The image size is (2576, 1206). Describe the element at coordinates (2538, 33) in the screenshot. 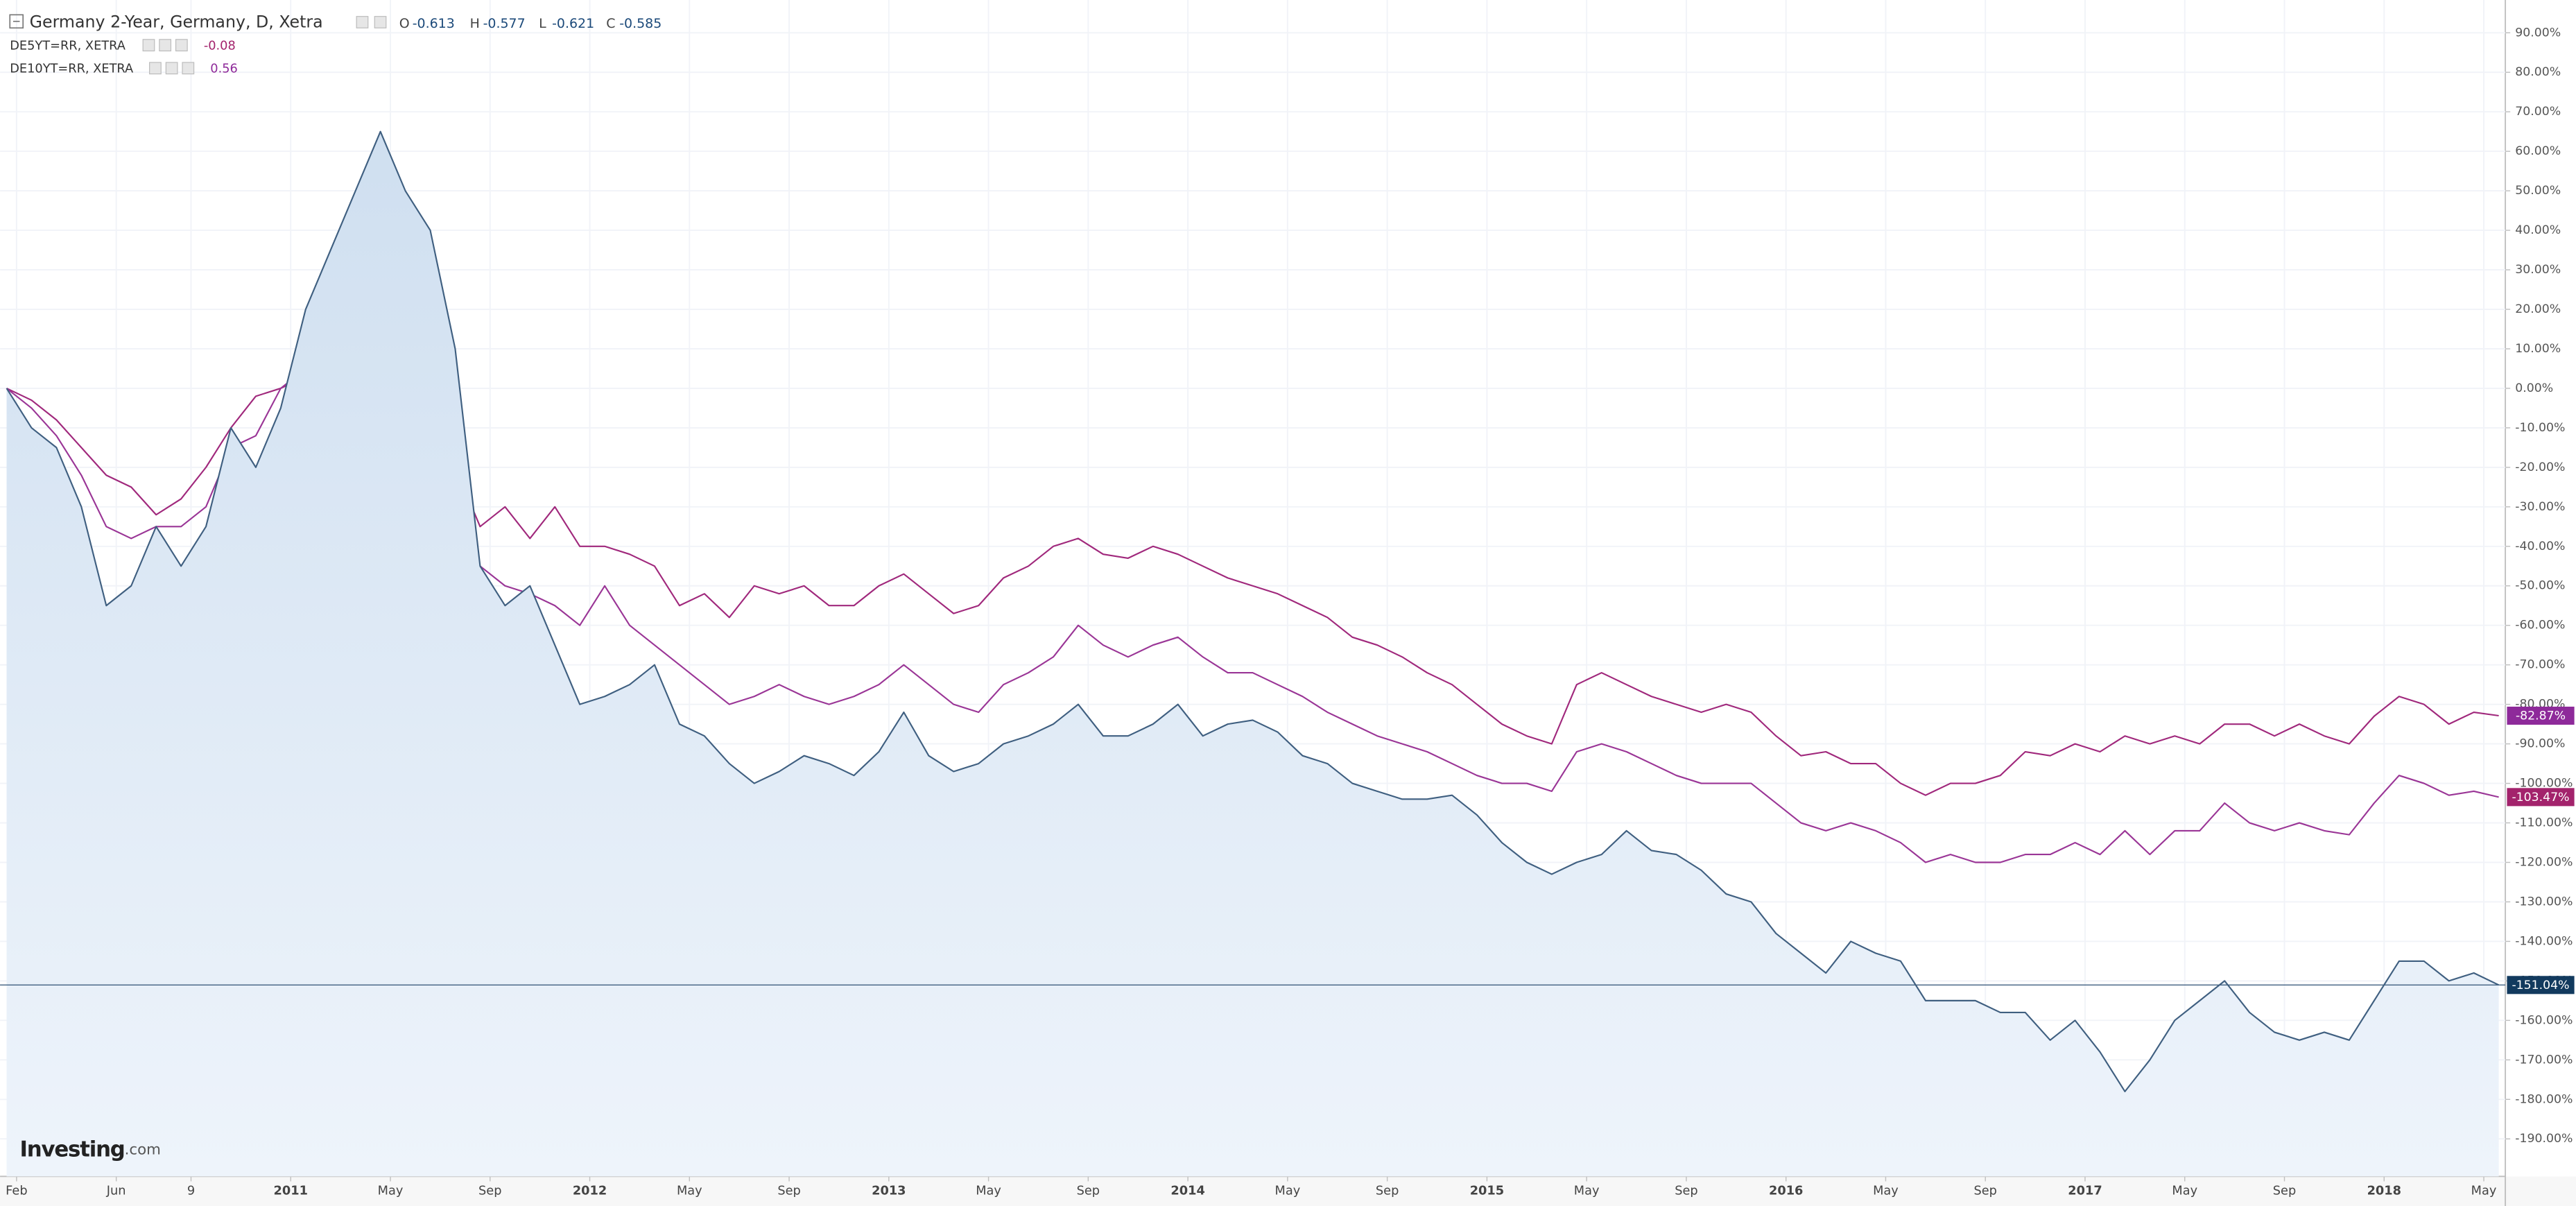

I see `y-tick-label: 90.00%` at that location.